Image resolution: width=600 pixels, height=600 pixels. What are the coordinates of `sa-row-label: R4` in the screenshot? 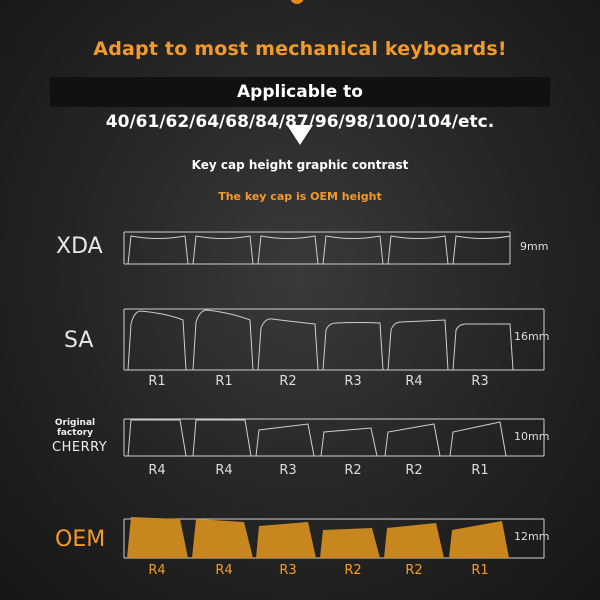 It's located at (414, 381).